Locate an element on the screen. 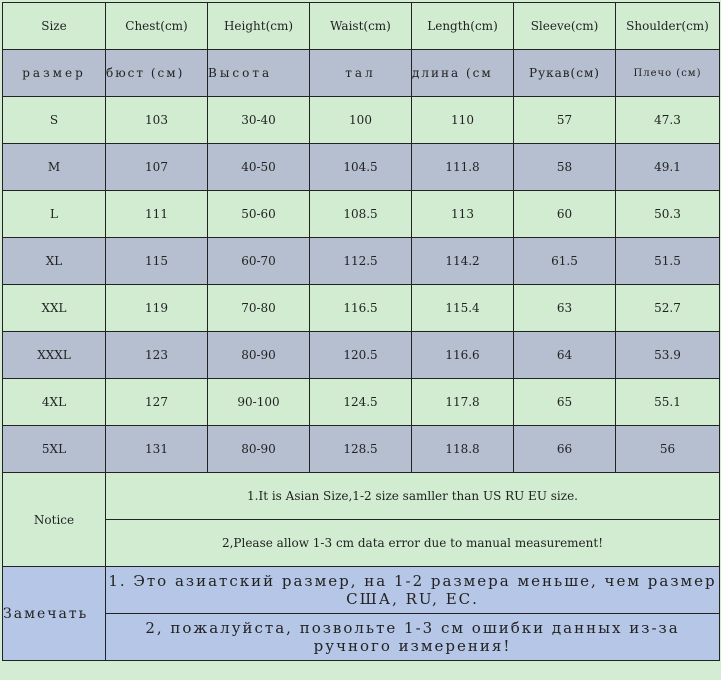  header-cell-ru: размер is located at coordinates (54, 73).